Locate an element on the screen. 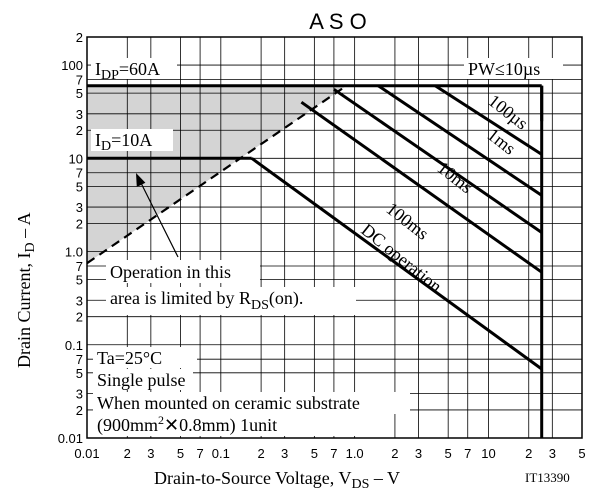 This screenshot has width=601, height=490. x-tick-label-11: 2 is located at coordinates (394, 453).